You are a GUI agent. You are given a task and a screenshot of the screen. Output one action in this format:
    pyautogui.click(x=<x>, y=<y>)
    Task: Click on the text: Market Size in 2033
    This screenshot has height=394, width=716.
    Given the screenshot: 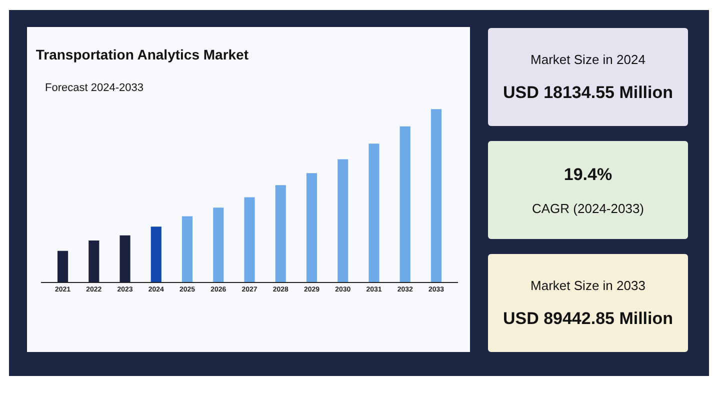 What is the action you would take?
    pyautogui.click(x=588, y=285)
    